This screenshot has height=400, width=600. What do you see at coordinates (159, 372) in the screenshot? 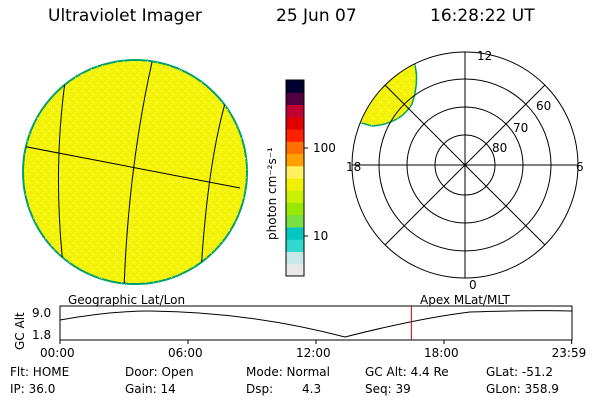
I see `door-status: Door: Open` at bounding box center [159, 372].